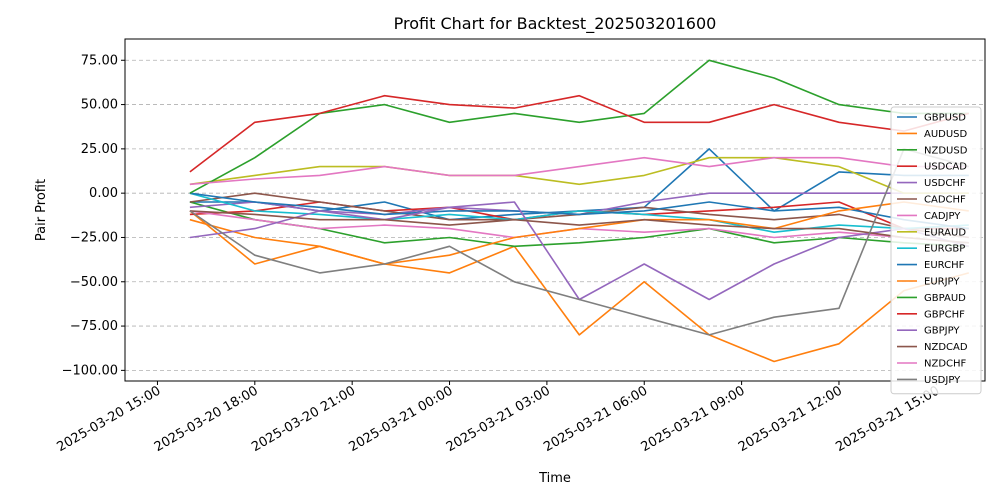  I want to click on series-line-nzdchf, so click(579, 171).